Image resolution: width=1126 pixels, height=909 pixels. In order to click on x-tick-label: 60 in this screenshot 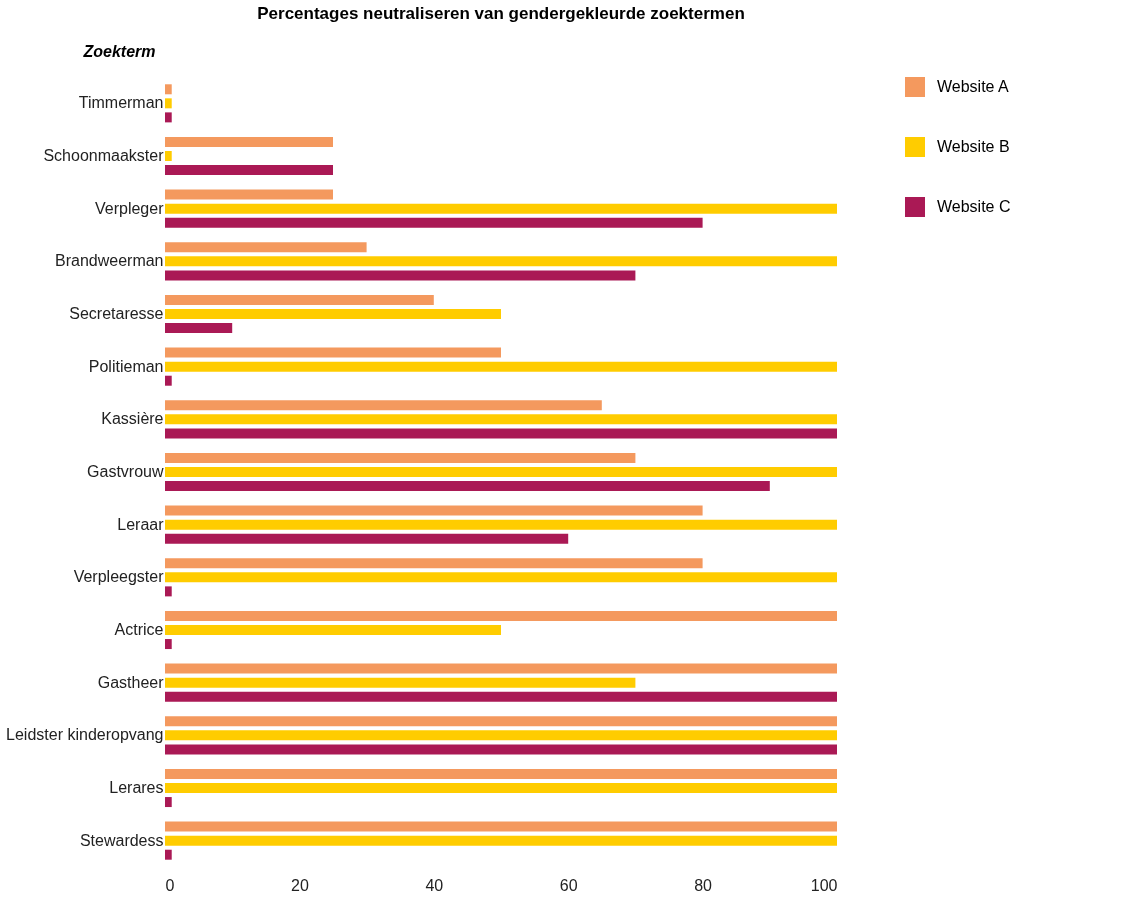, I will do `click(568, 885)`.